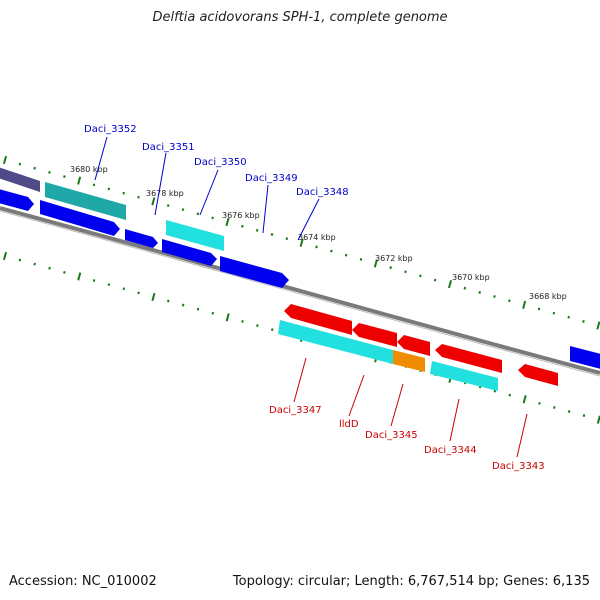 The height and width of the screenshot is (600, 600). What do you see at coordinates (585, 358) in the screenshot?
I see `gene-arrow-blue-right` at bounding box center [585, 358].